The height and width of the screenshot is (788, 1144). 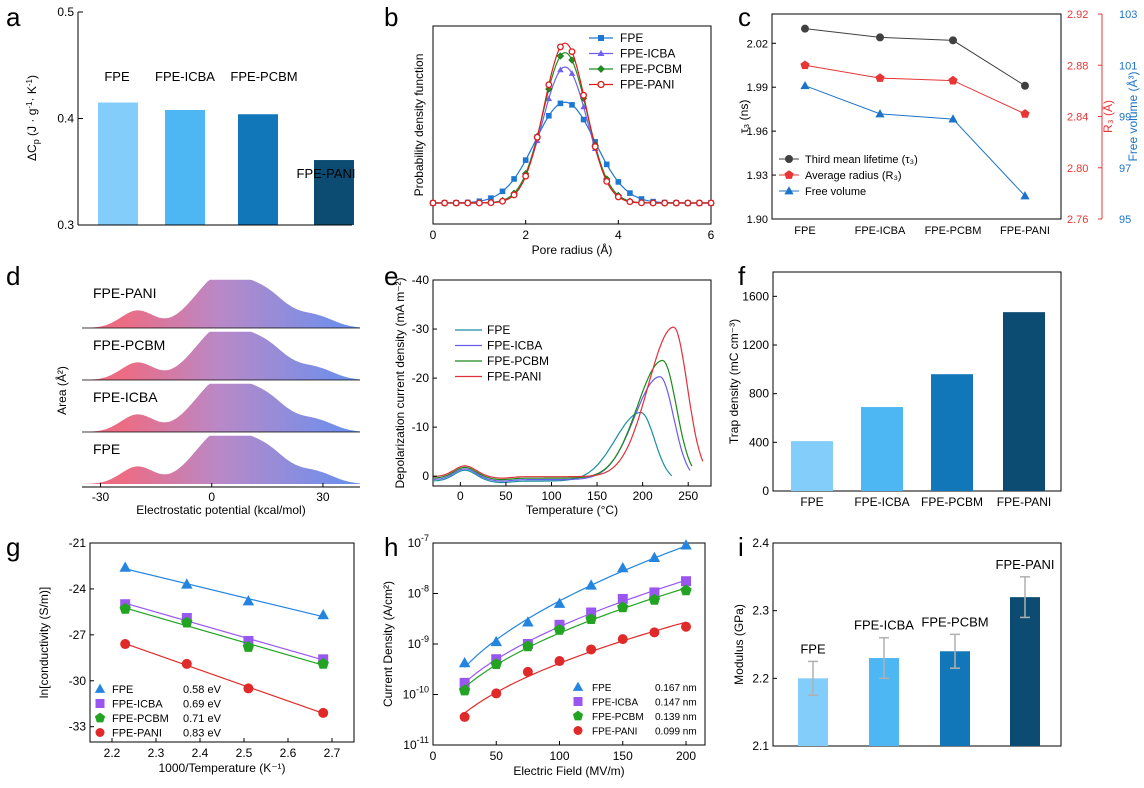 I want to click on bar-label: FPE-ICBA, so click(x=884, y=625).